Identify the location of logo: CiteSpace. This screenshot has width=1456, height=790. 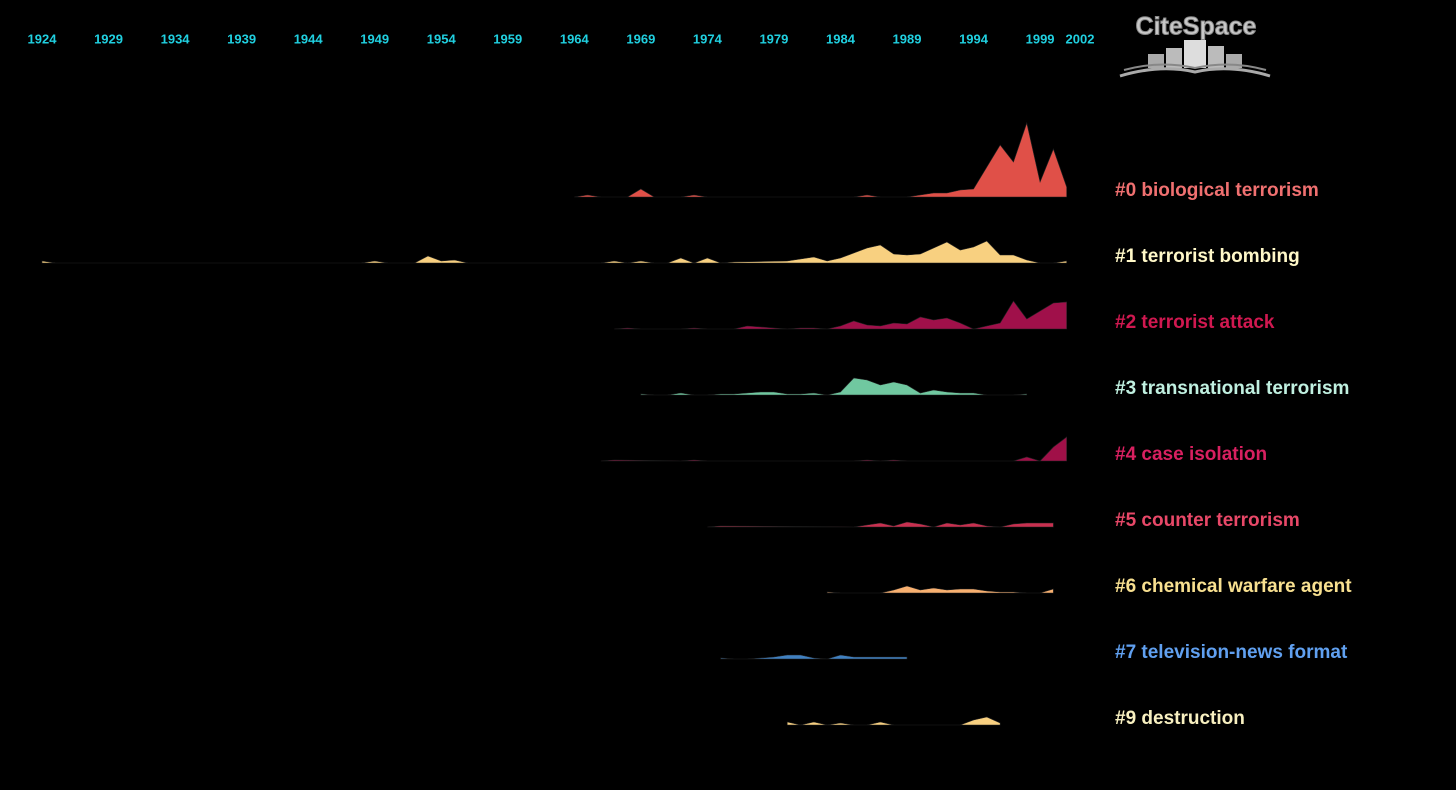
(1195, 45).